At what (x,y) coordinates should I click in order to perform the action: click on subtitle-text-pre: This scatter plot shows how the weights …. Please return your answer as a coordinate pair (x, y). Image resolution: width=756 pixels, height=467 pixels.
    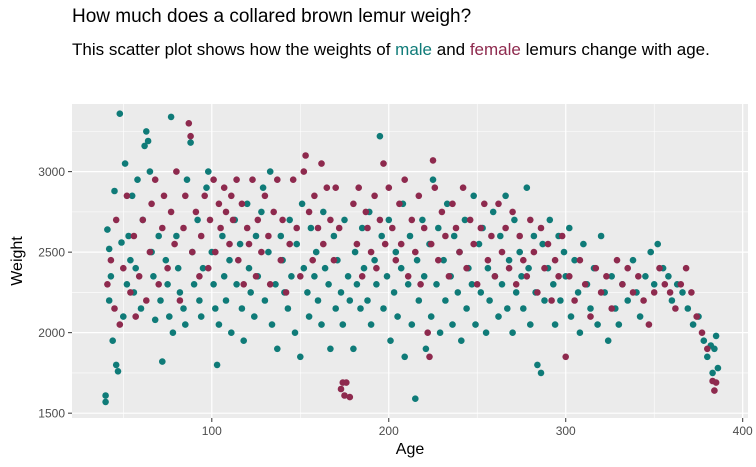
    Looking at the image, I should click on (234, 49).